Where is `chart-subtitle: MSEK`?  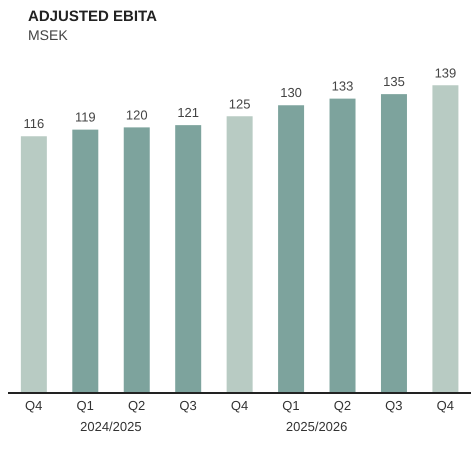 chart-subtitle: MSEK is located at coordinates (48, 35).